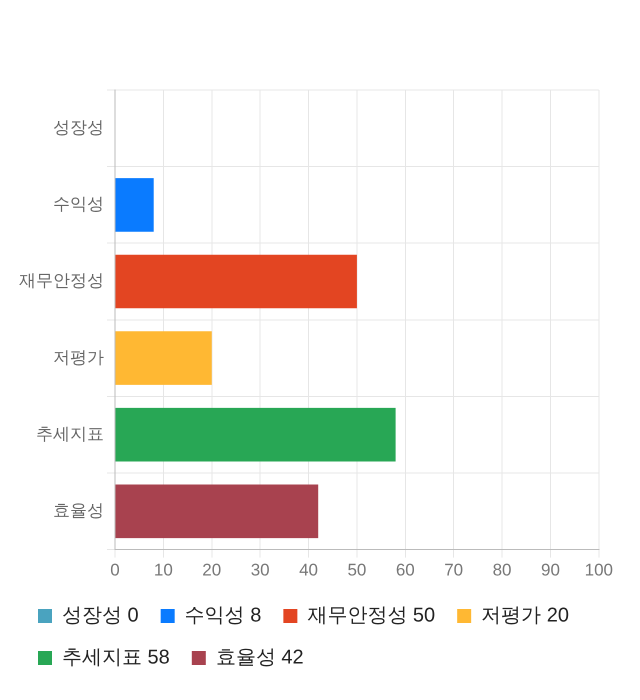 The image size is (640, 700). What do you see at coordinates (525, 615) in the screenshot?
I see `legend-label: 저평가 20` at bounding box center [525, 615].